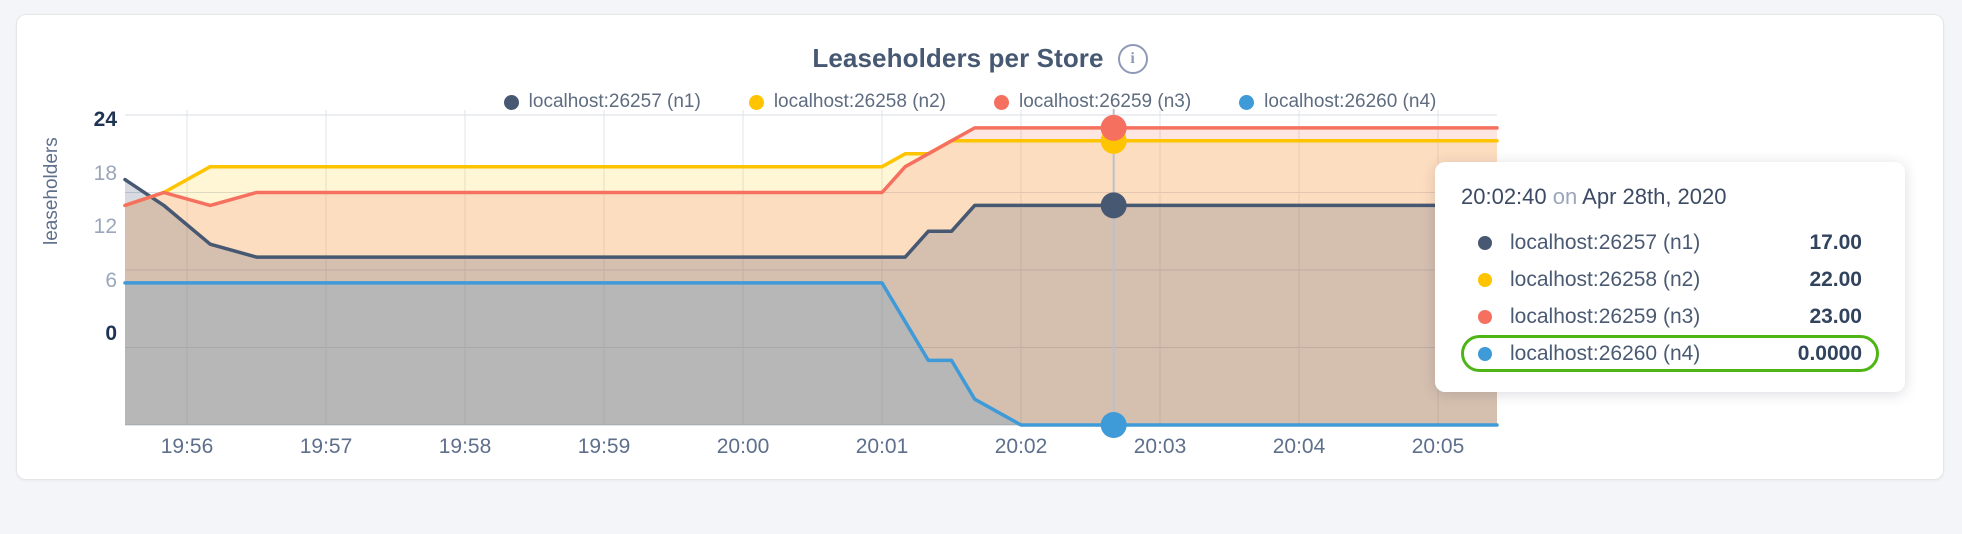 This screenshot has width=1962, height=534. I want to click on legend-label: localhost:26259 (n3), so click(1105, 101).